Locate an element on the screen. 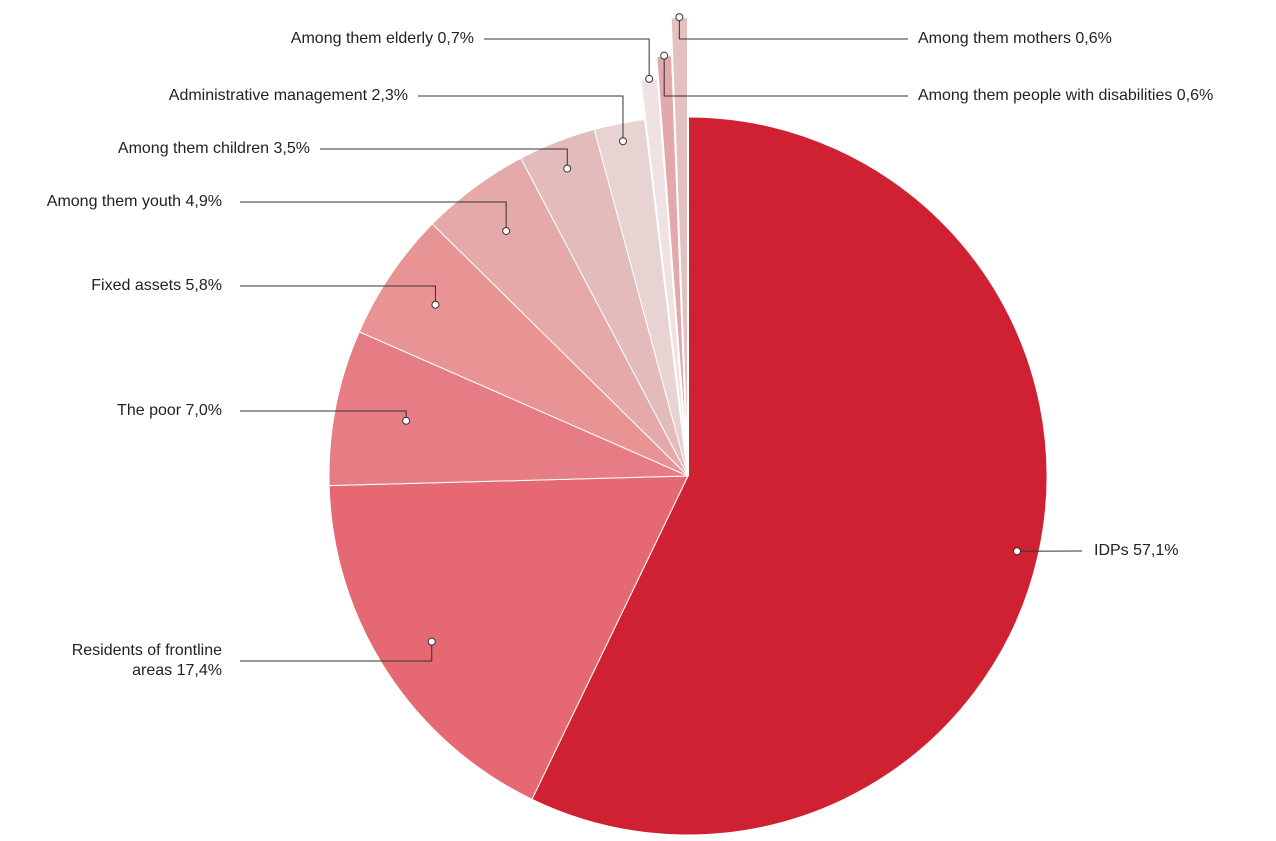  slice-label-9: Among them people with disabilities 0,6% is located at coordinates (1065, 95).